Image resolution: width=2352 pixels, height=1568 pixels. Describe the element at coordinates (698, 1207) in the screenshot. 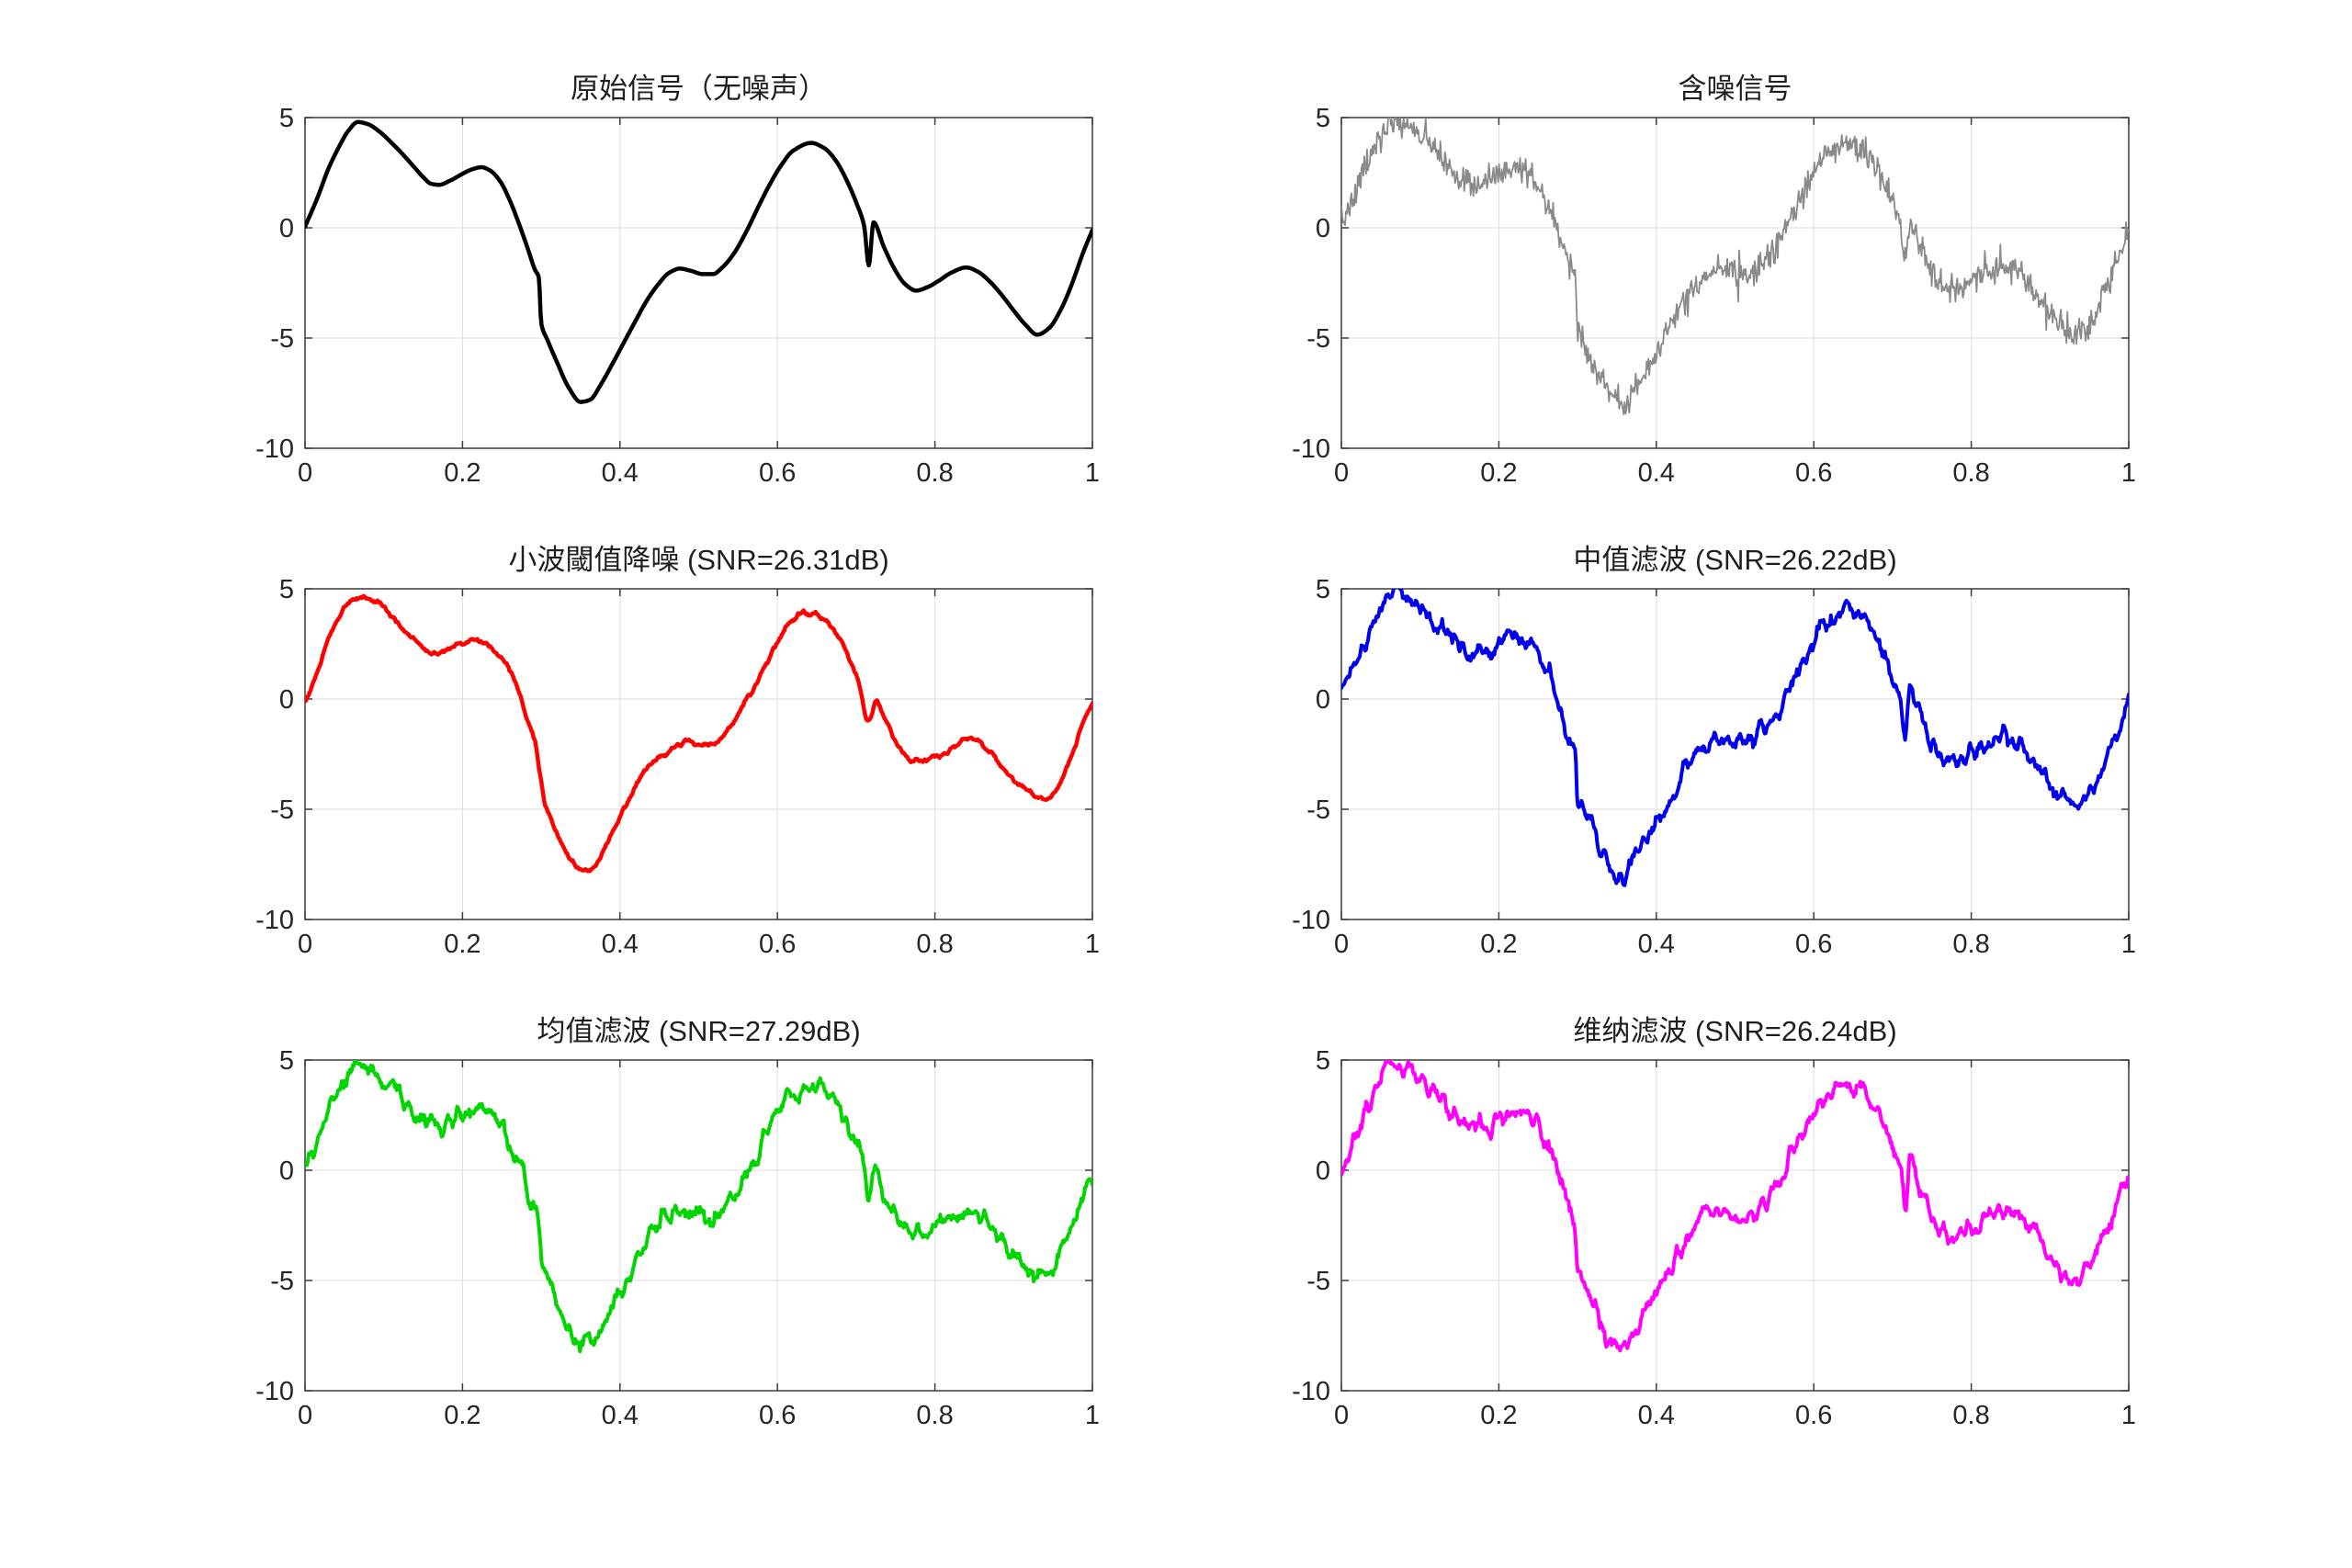

I see `signal-line-mean` at that location.